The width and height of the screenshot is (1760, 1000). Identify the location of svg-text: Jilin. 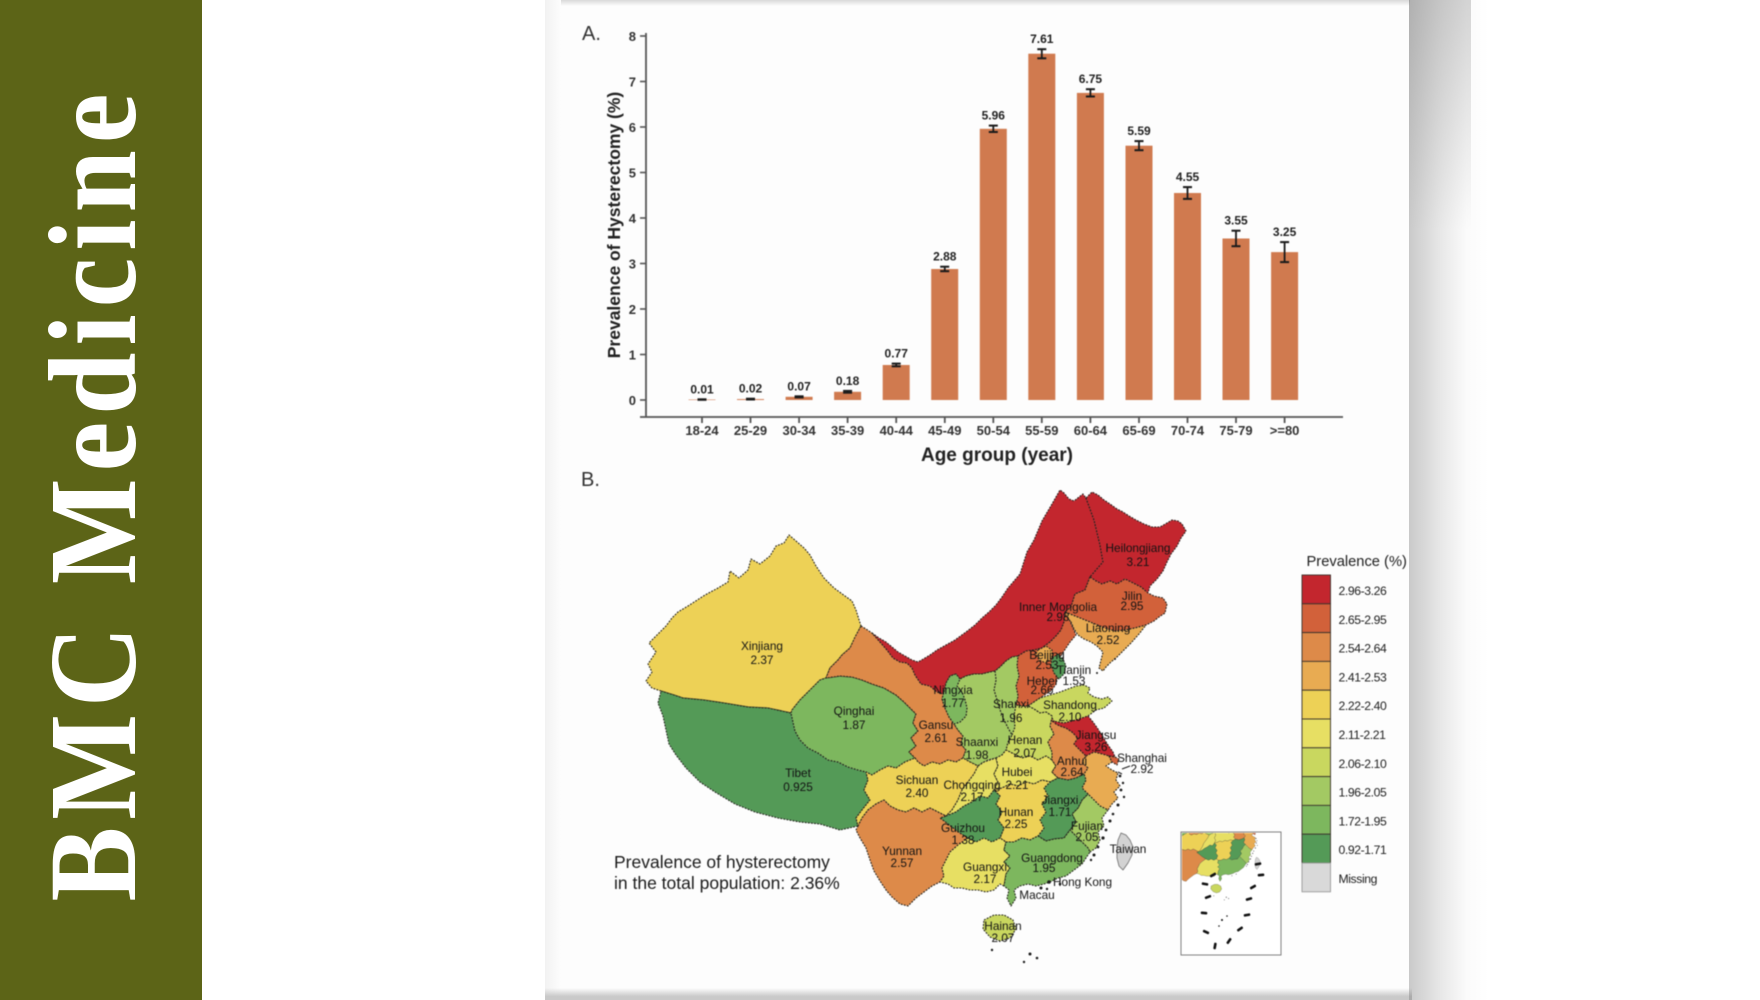
(1132, 596).